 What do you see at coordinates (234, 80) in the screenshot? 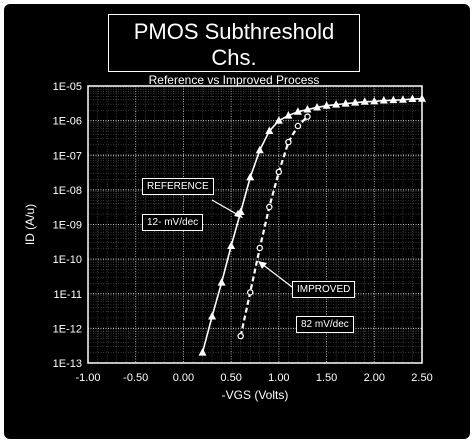
I see `chart-subtitle: Reference vs Improved Process` at bounding box center [234, 80].